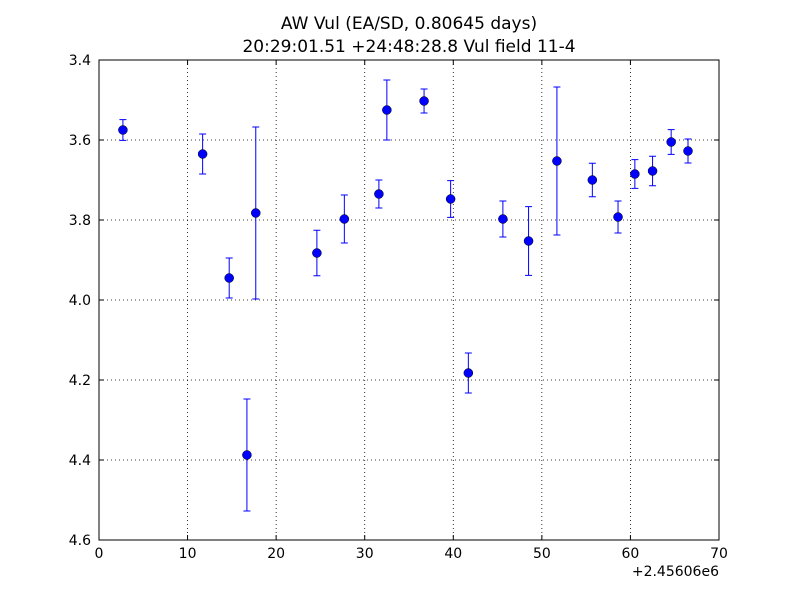 This screenshot has height=600, width=800. Describe the element at coordinates (276, 554) in the screenshot. I see `x-tick-label: 20` at that location.